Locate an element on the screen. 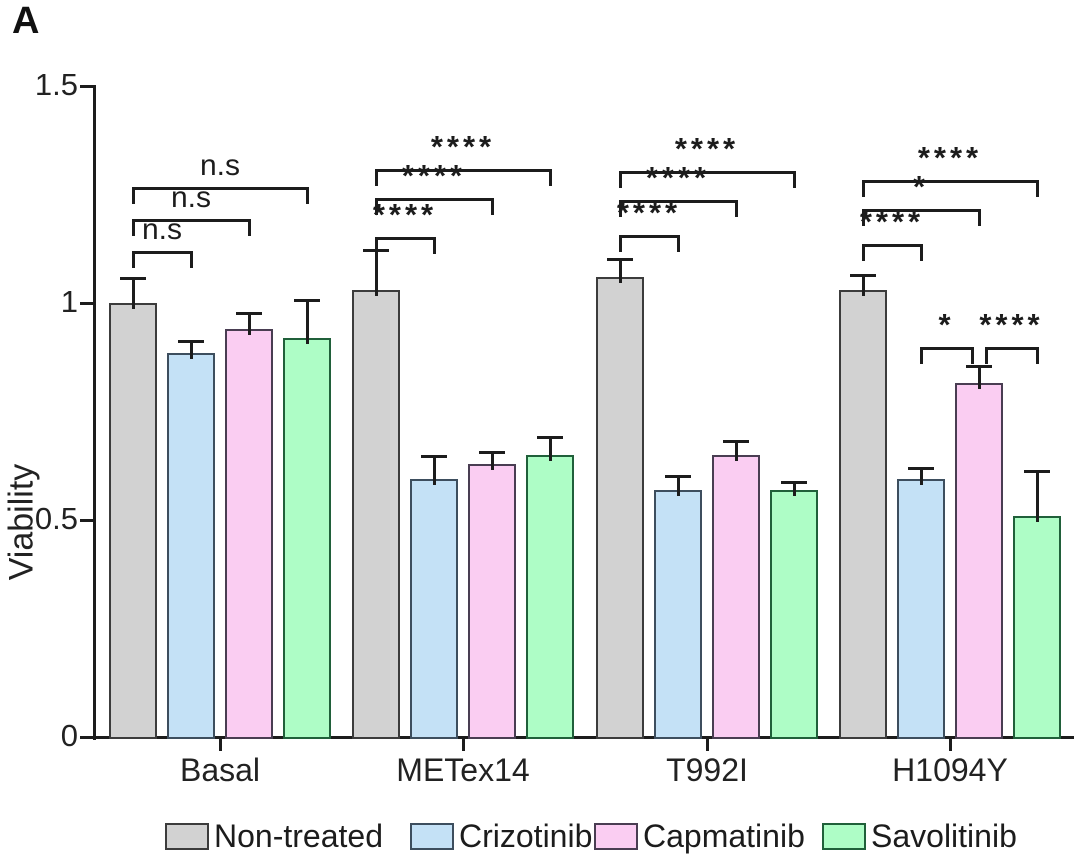  legend-swatch-savolitinib is located at coordinates (844, 836).